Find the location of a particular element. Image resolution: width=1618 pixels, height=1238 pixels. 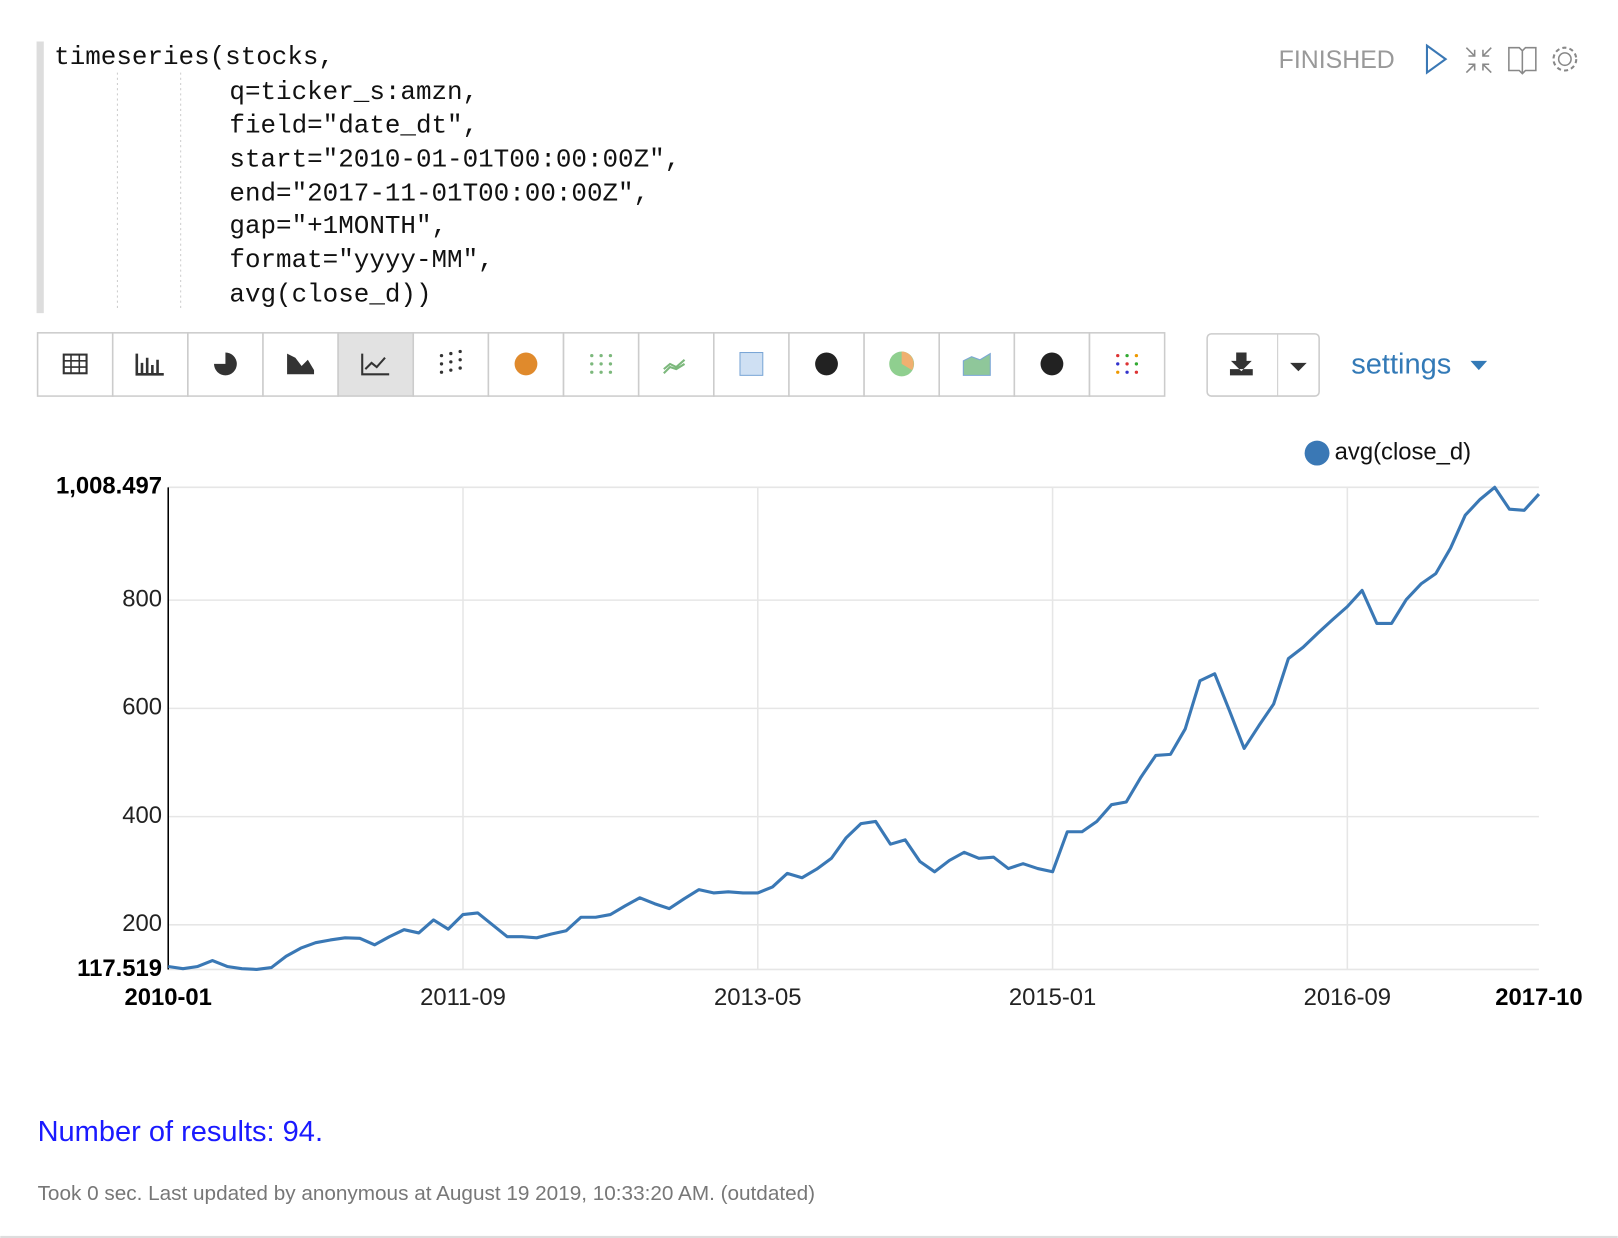

code-line: format="yyyy-MM", is located at coordinates (361, 260).